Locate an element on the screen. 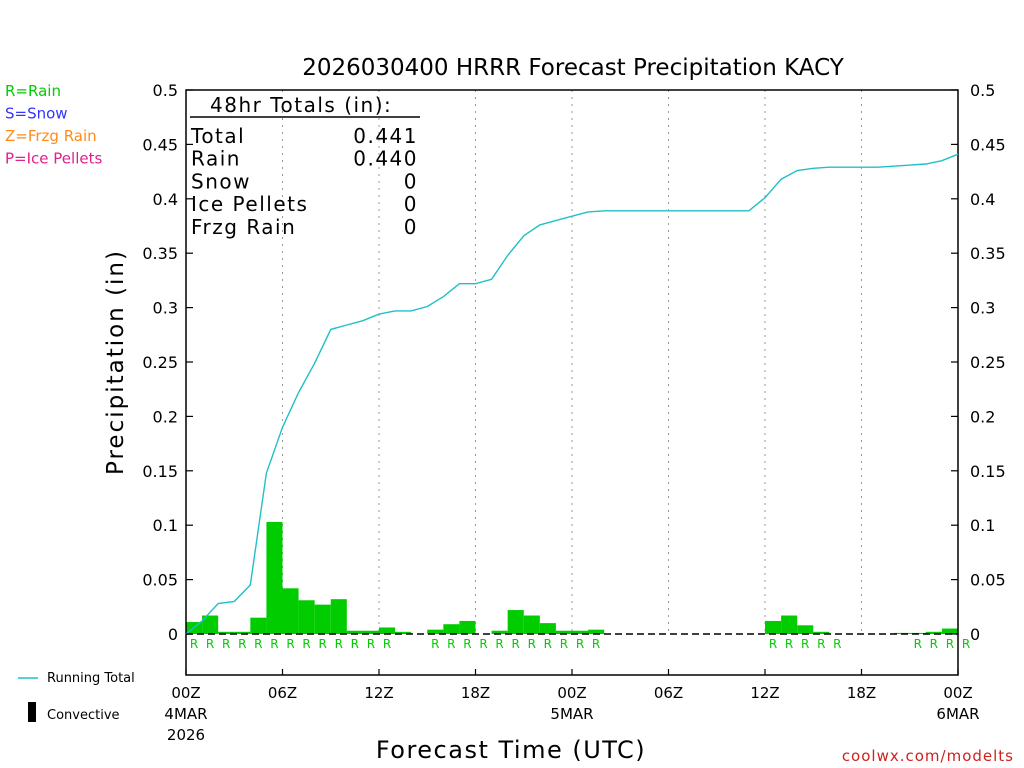  y-tick-label-right: 0.5 is located at coordinates (982, 90).